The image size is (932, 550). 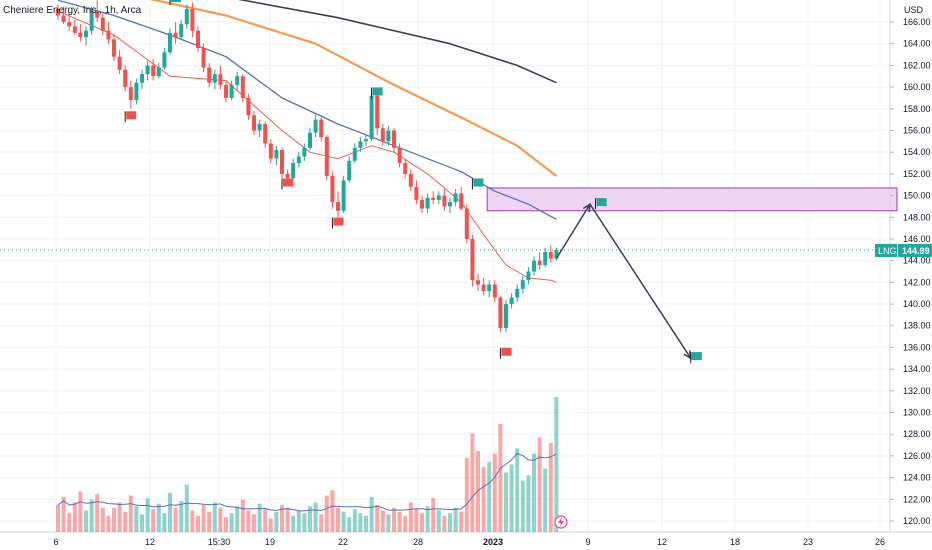 I want to click on y-tick-label: 146.00, so click(x=917, y=239).